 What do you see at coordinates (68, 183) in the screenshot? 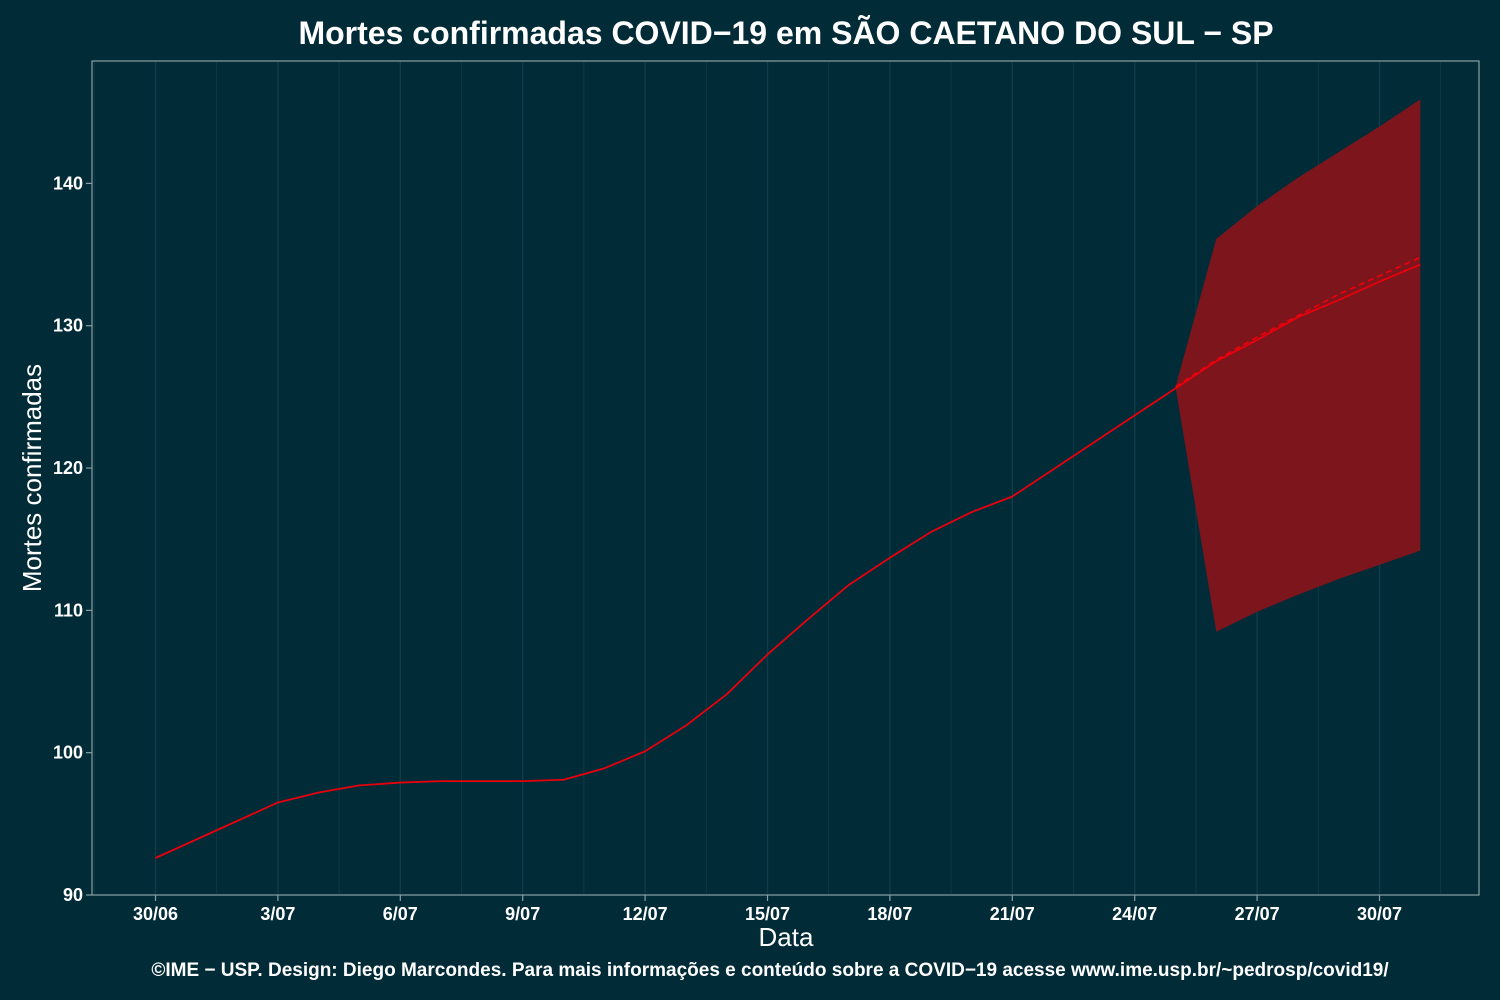
I see `y-tick-label: 140` at bounding box center [68, 183].